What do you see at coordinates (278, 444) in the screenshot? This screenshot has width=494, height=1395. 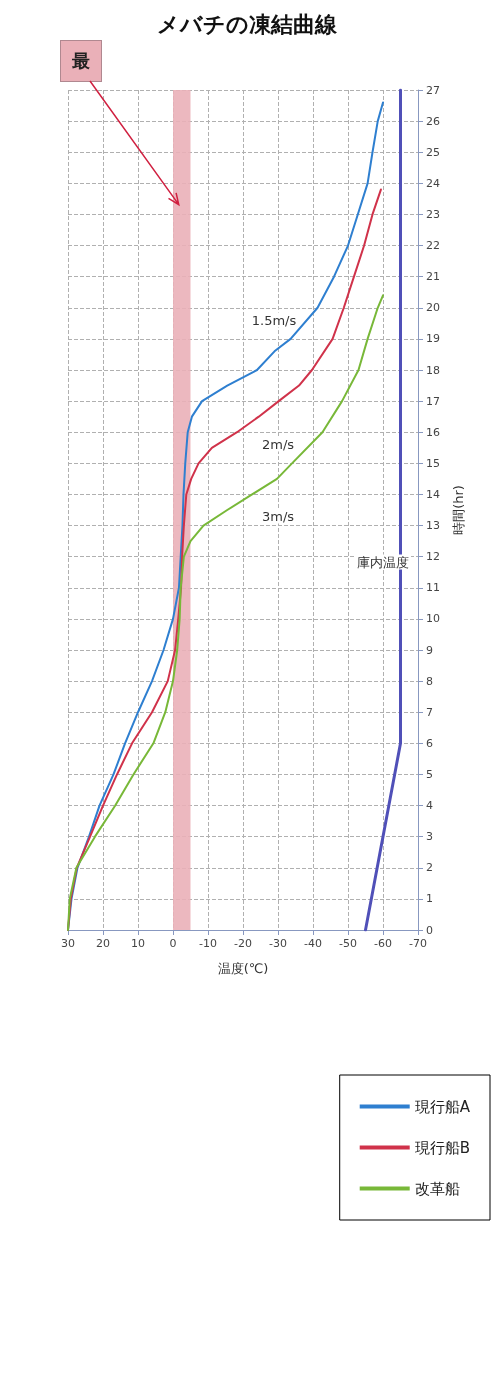 I see `annotation: 2m/s` at bounding box center [278, 444].